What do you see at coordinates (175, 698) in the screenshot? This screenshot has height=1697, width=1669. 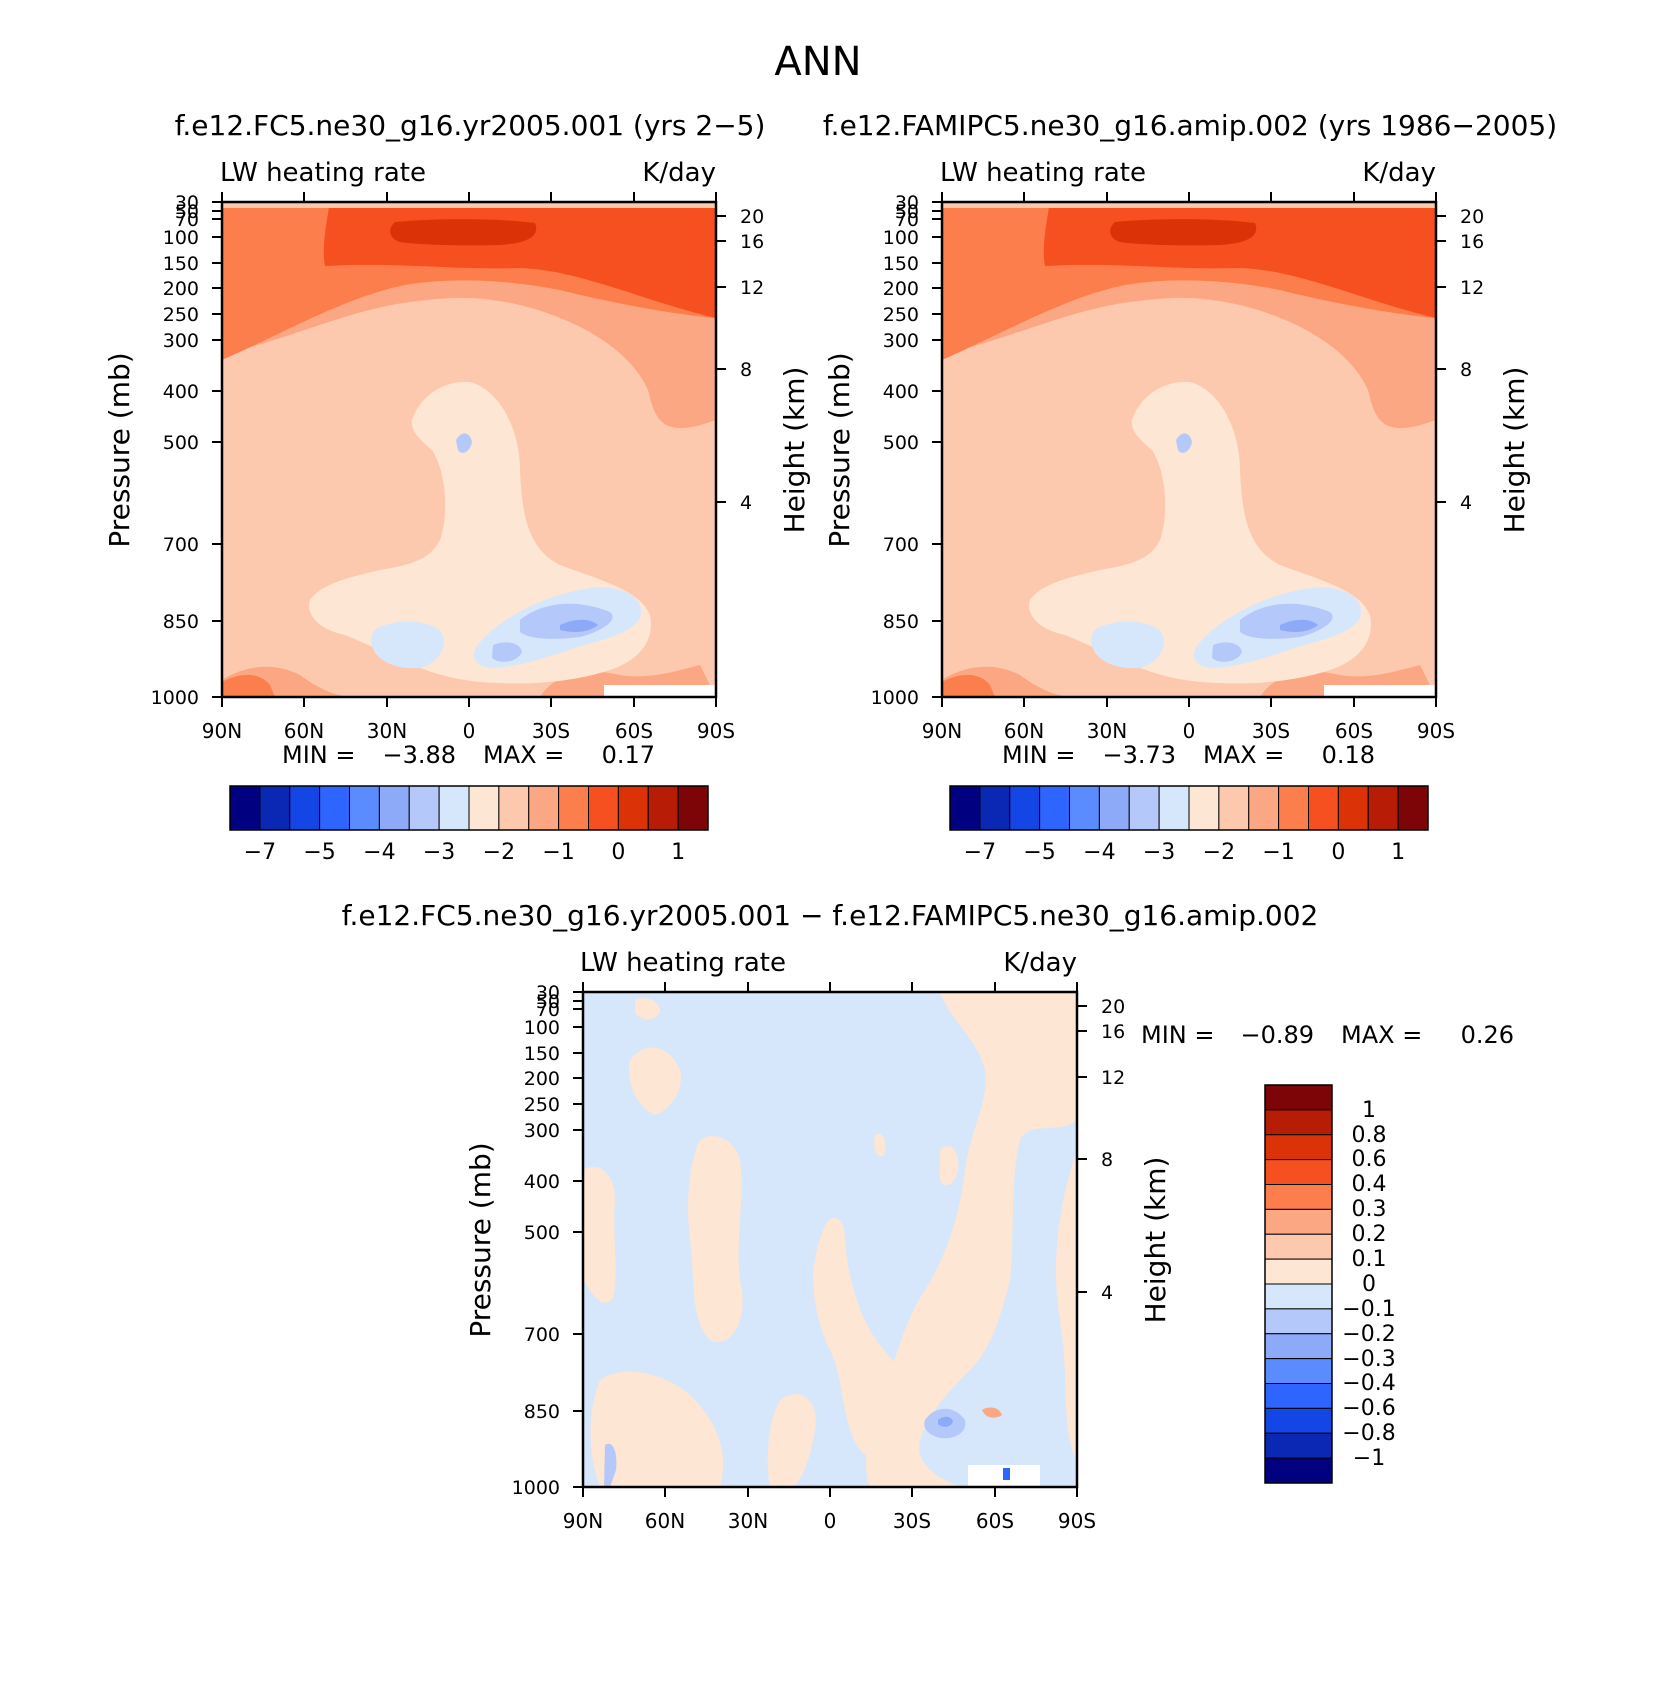 I see `y-tick-label: 1000` at bounding box center [175, 698].